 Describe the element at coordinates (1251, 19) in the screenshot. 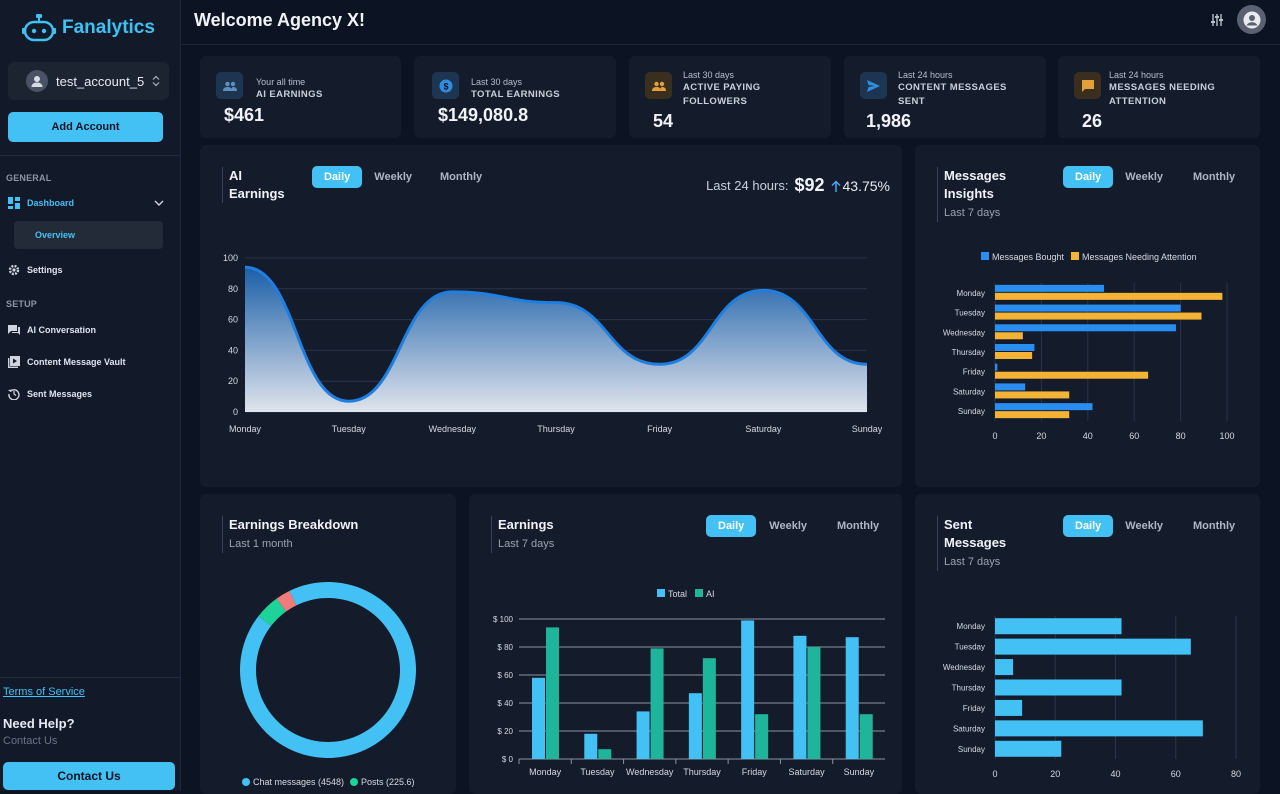

I see `profile-avatar-icon` at that location.